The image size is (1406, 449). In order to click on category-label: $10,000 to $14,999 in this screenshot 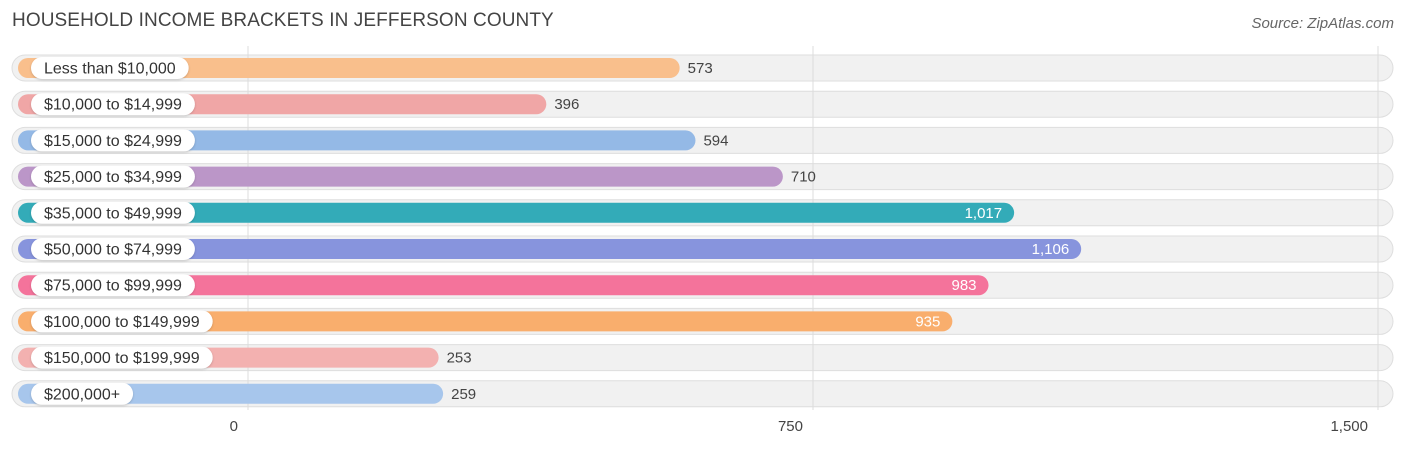, I will do `click(113, 105)`.